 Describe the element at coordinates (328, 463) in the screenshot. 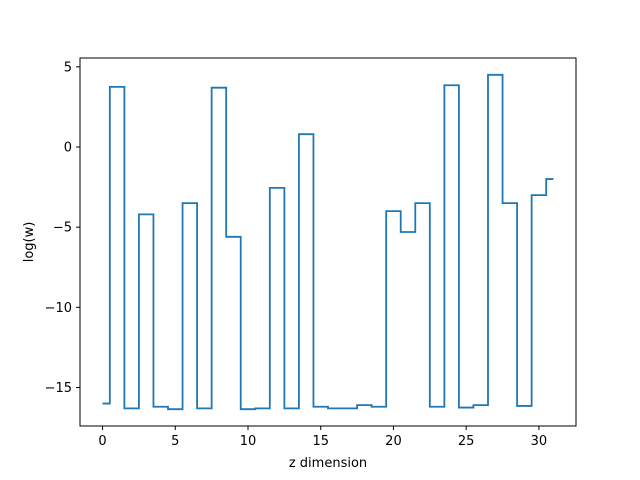

I see `x-axis-label: z dimension` at that location.